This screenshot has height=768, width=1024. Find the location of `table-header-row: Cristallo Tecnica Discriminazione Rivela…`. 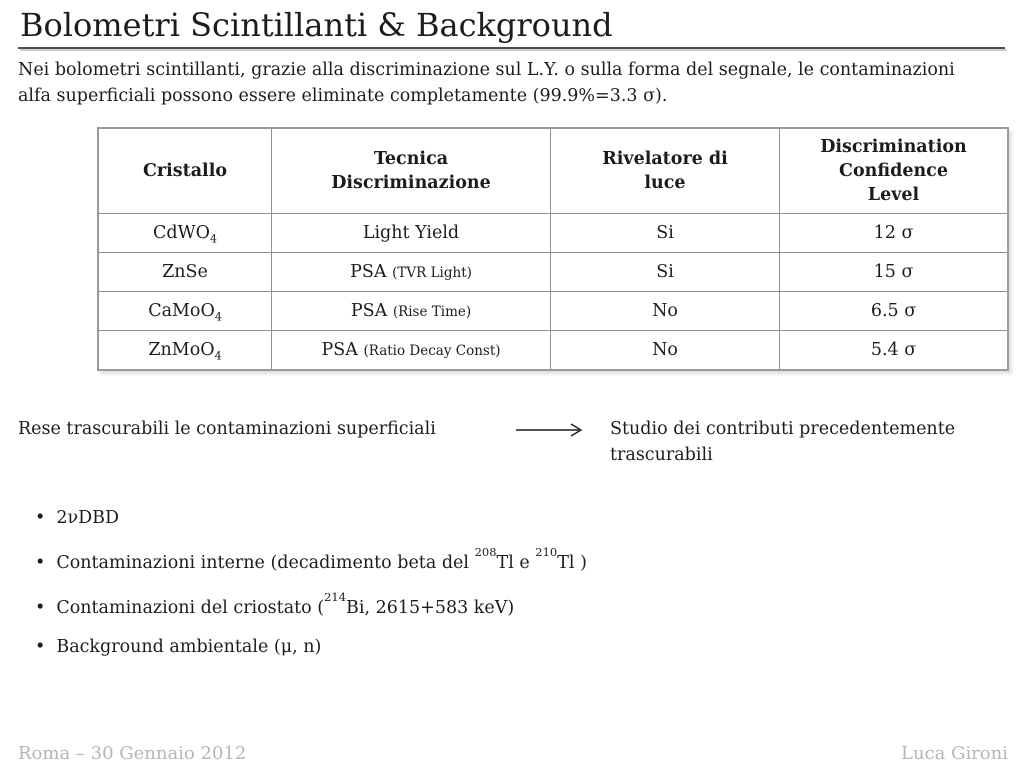

table-header-row: Cristallo Tecnica Discriminazione Rivela… is located at coordinates (553, 170).